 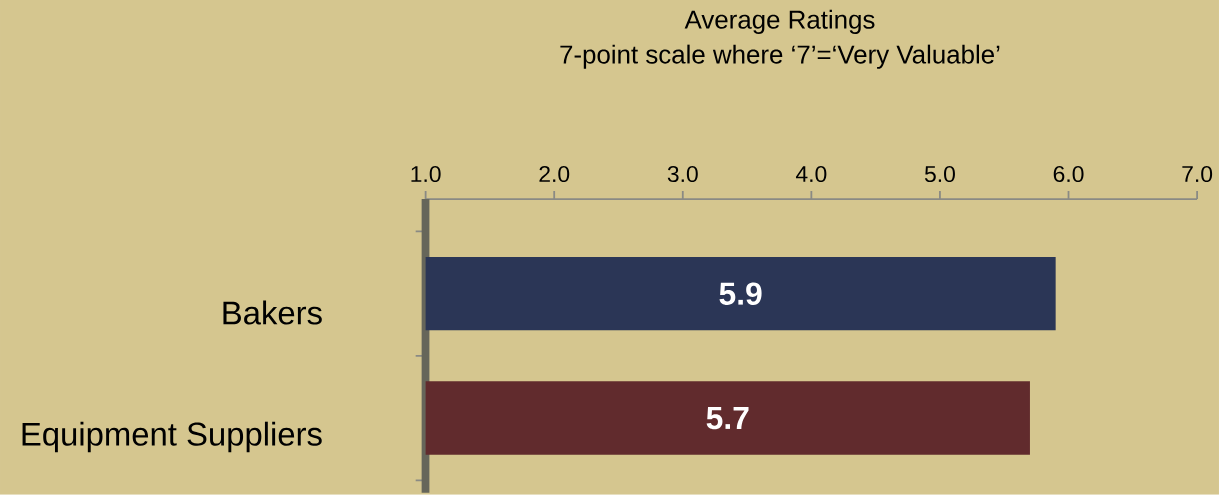 I want to click on data-label: 5.9, so click(x=740, y=294).